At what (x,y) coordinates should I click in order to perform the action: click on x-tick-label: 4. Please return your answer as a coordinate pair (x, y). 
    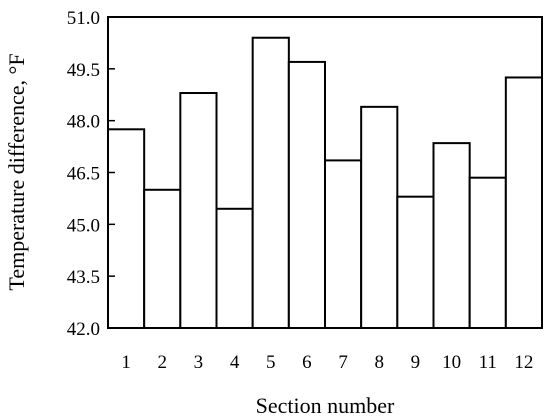
    Looking at the image, I should click on (235, 362).